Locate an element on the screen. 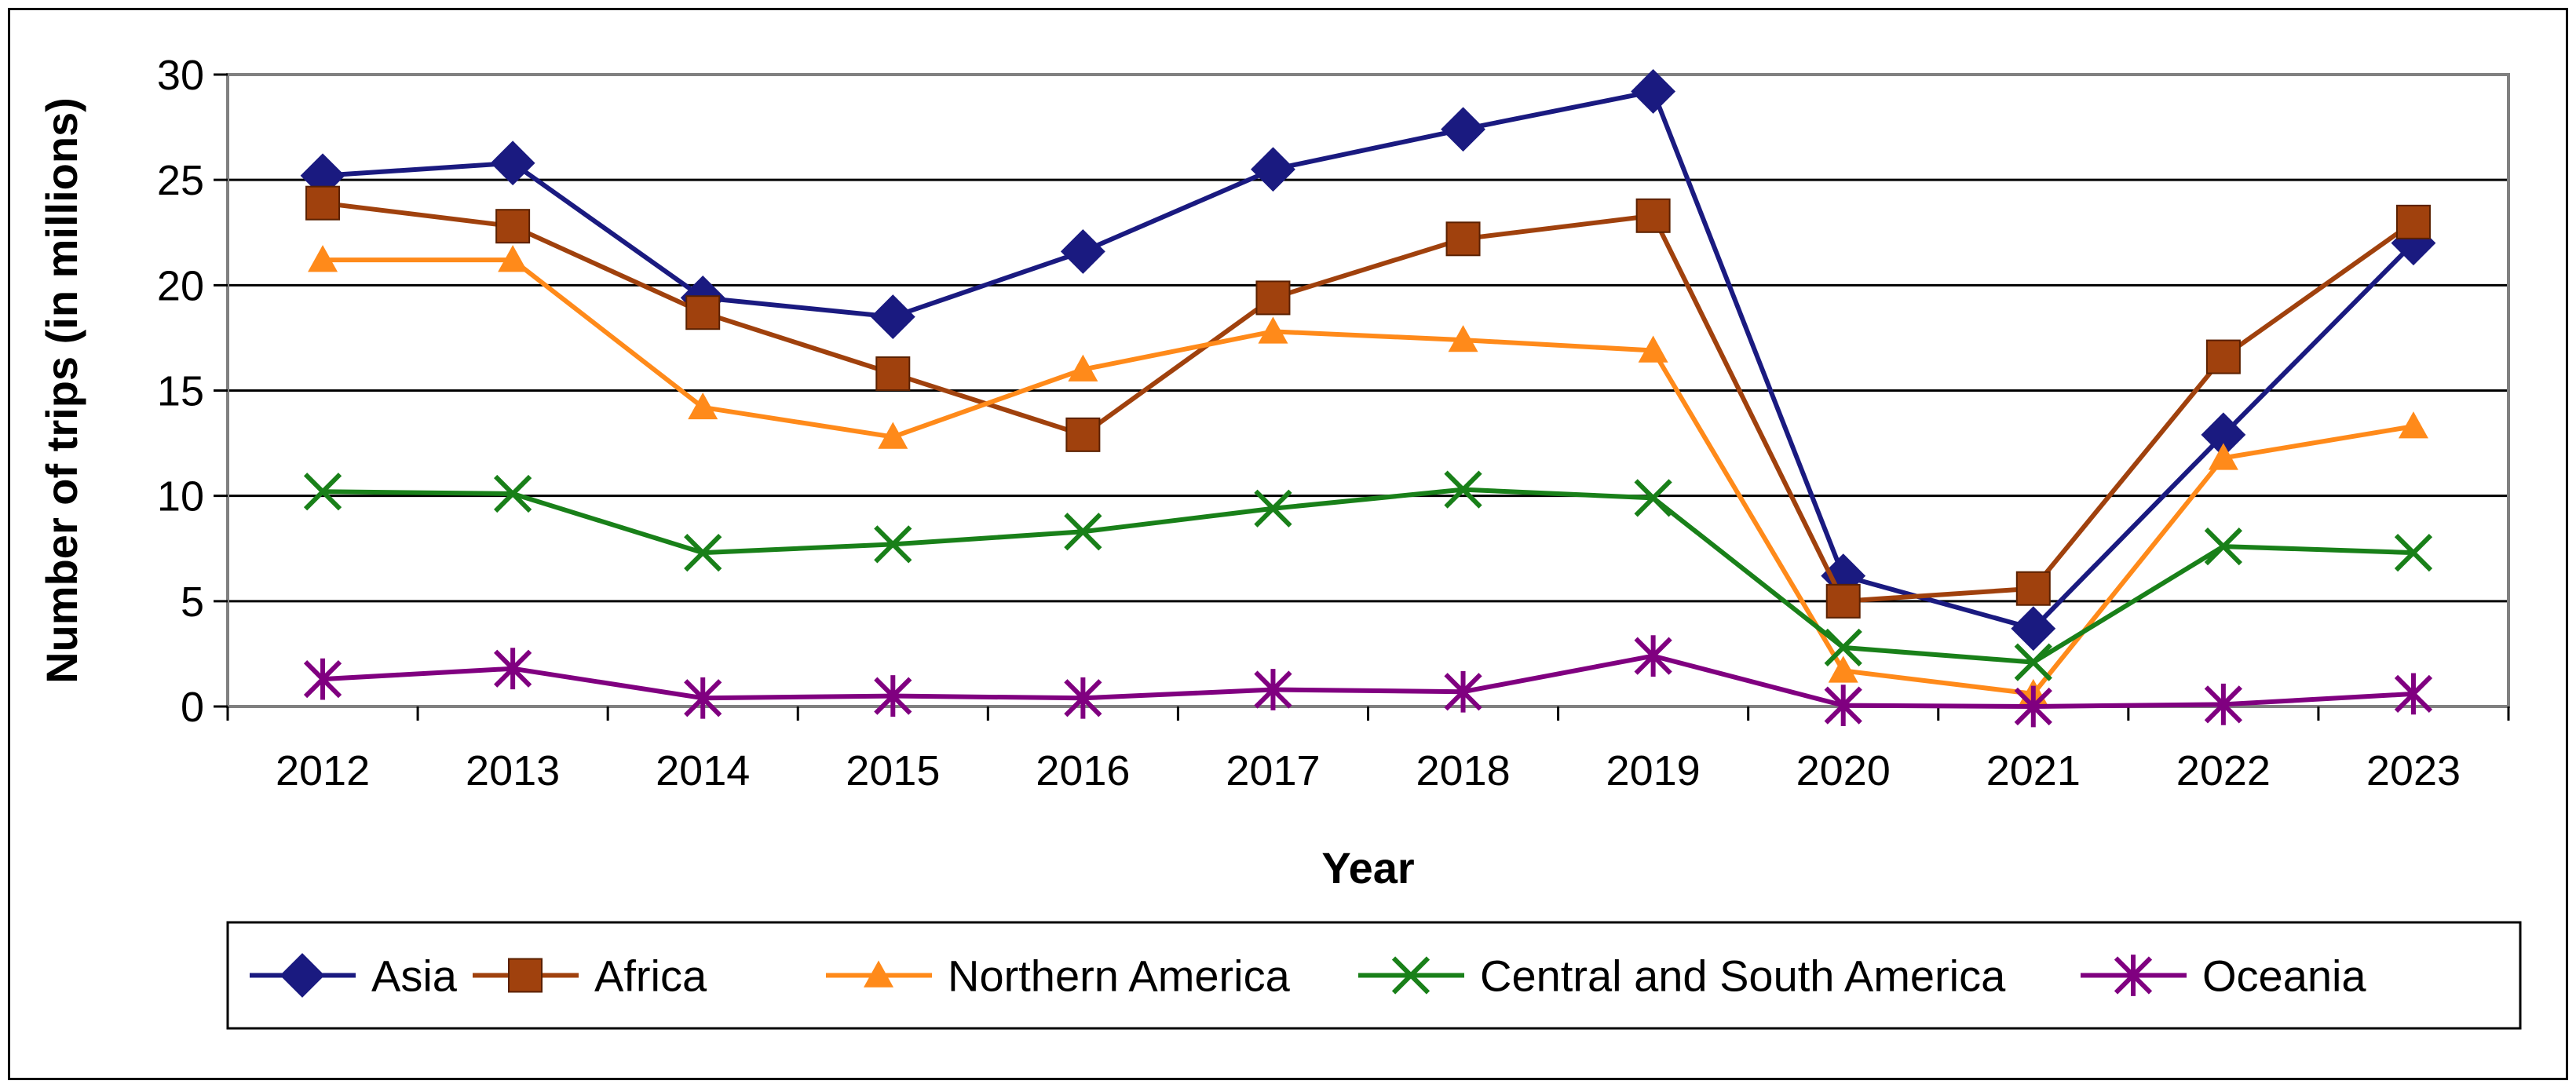 The height and width of the screenshot is (1088, 2576). legend-item-africa: Africa is located at coordinates (590, 976).